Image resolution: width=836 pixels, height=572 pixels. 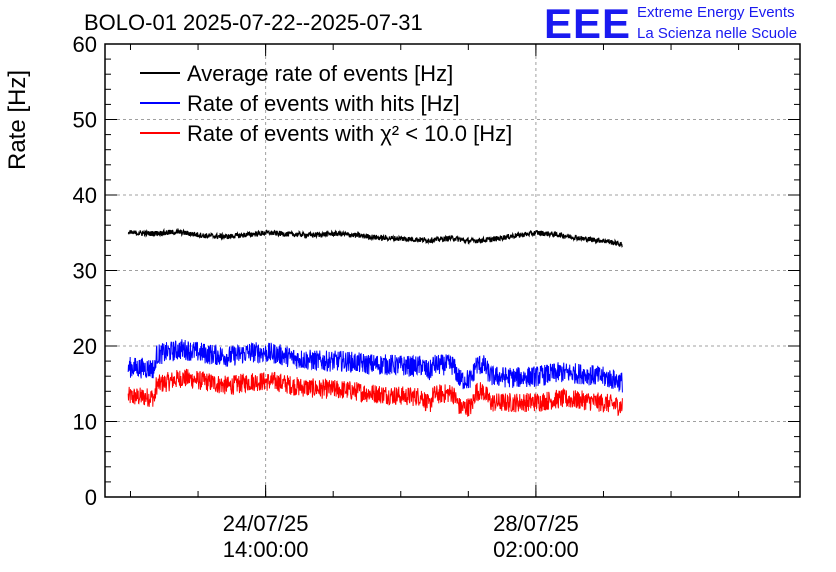 What do you see at coordinates (320, 73) in the screenshot?
I see `legend-label-0: Average rate of events [Hz]` at bounding box center [320, 73].